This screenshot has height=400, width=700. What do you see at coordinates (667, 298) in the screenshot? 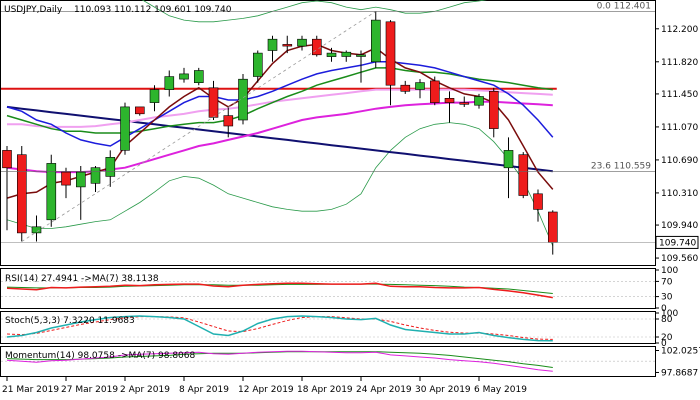
I see `pane-axis-label: 30` at bounding box center [667, 298].